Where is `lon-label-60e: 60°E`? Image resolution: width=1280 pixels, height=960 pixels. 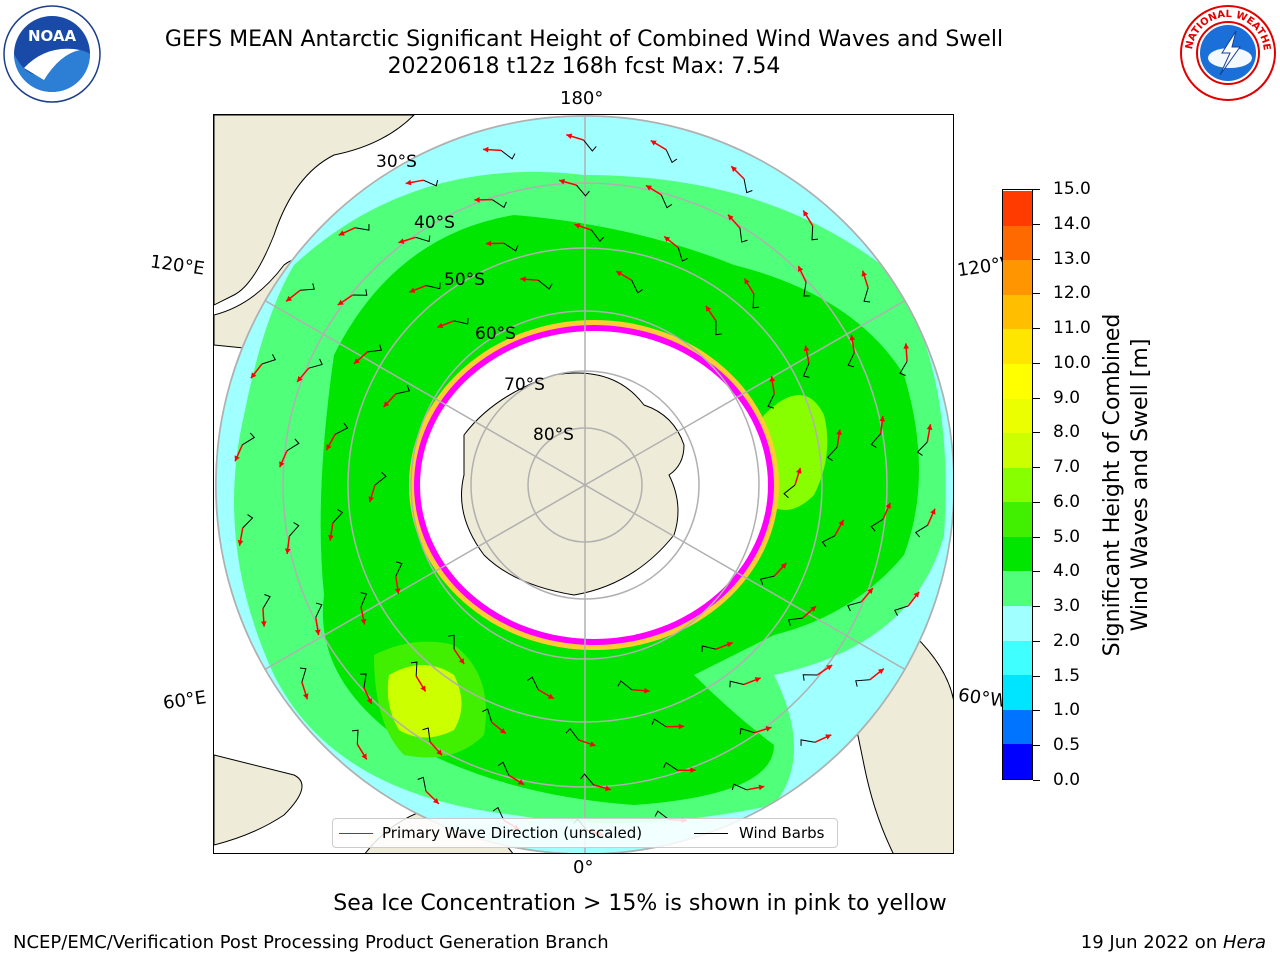
lon-label-60e: 60°E is located at coordinates (184, 700).